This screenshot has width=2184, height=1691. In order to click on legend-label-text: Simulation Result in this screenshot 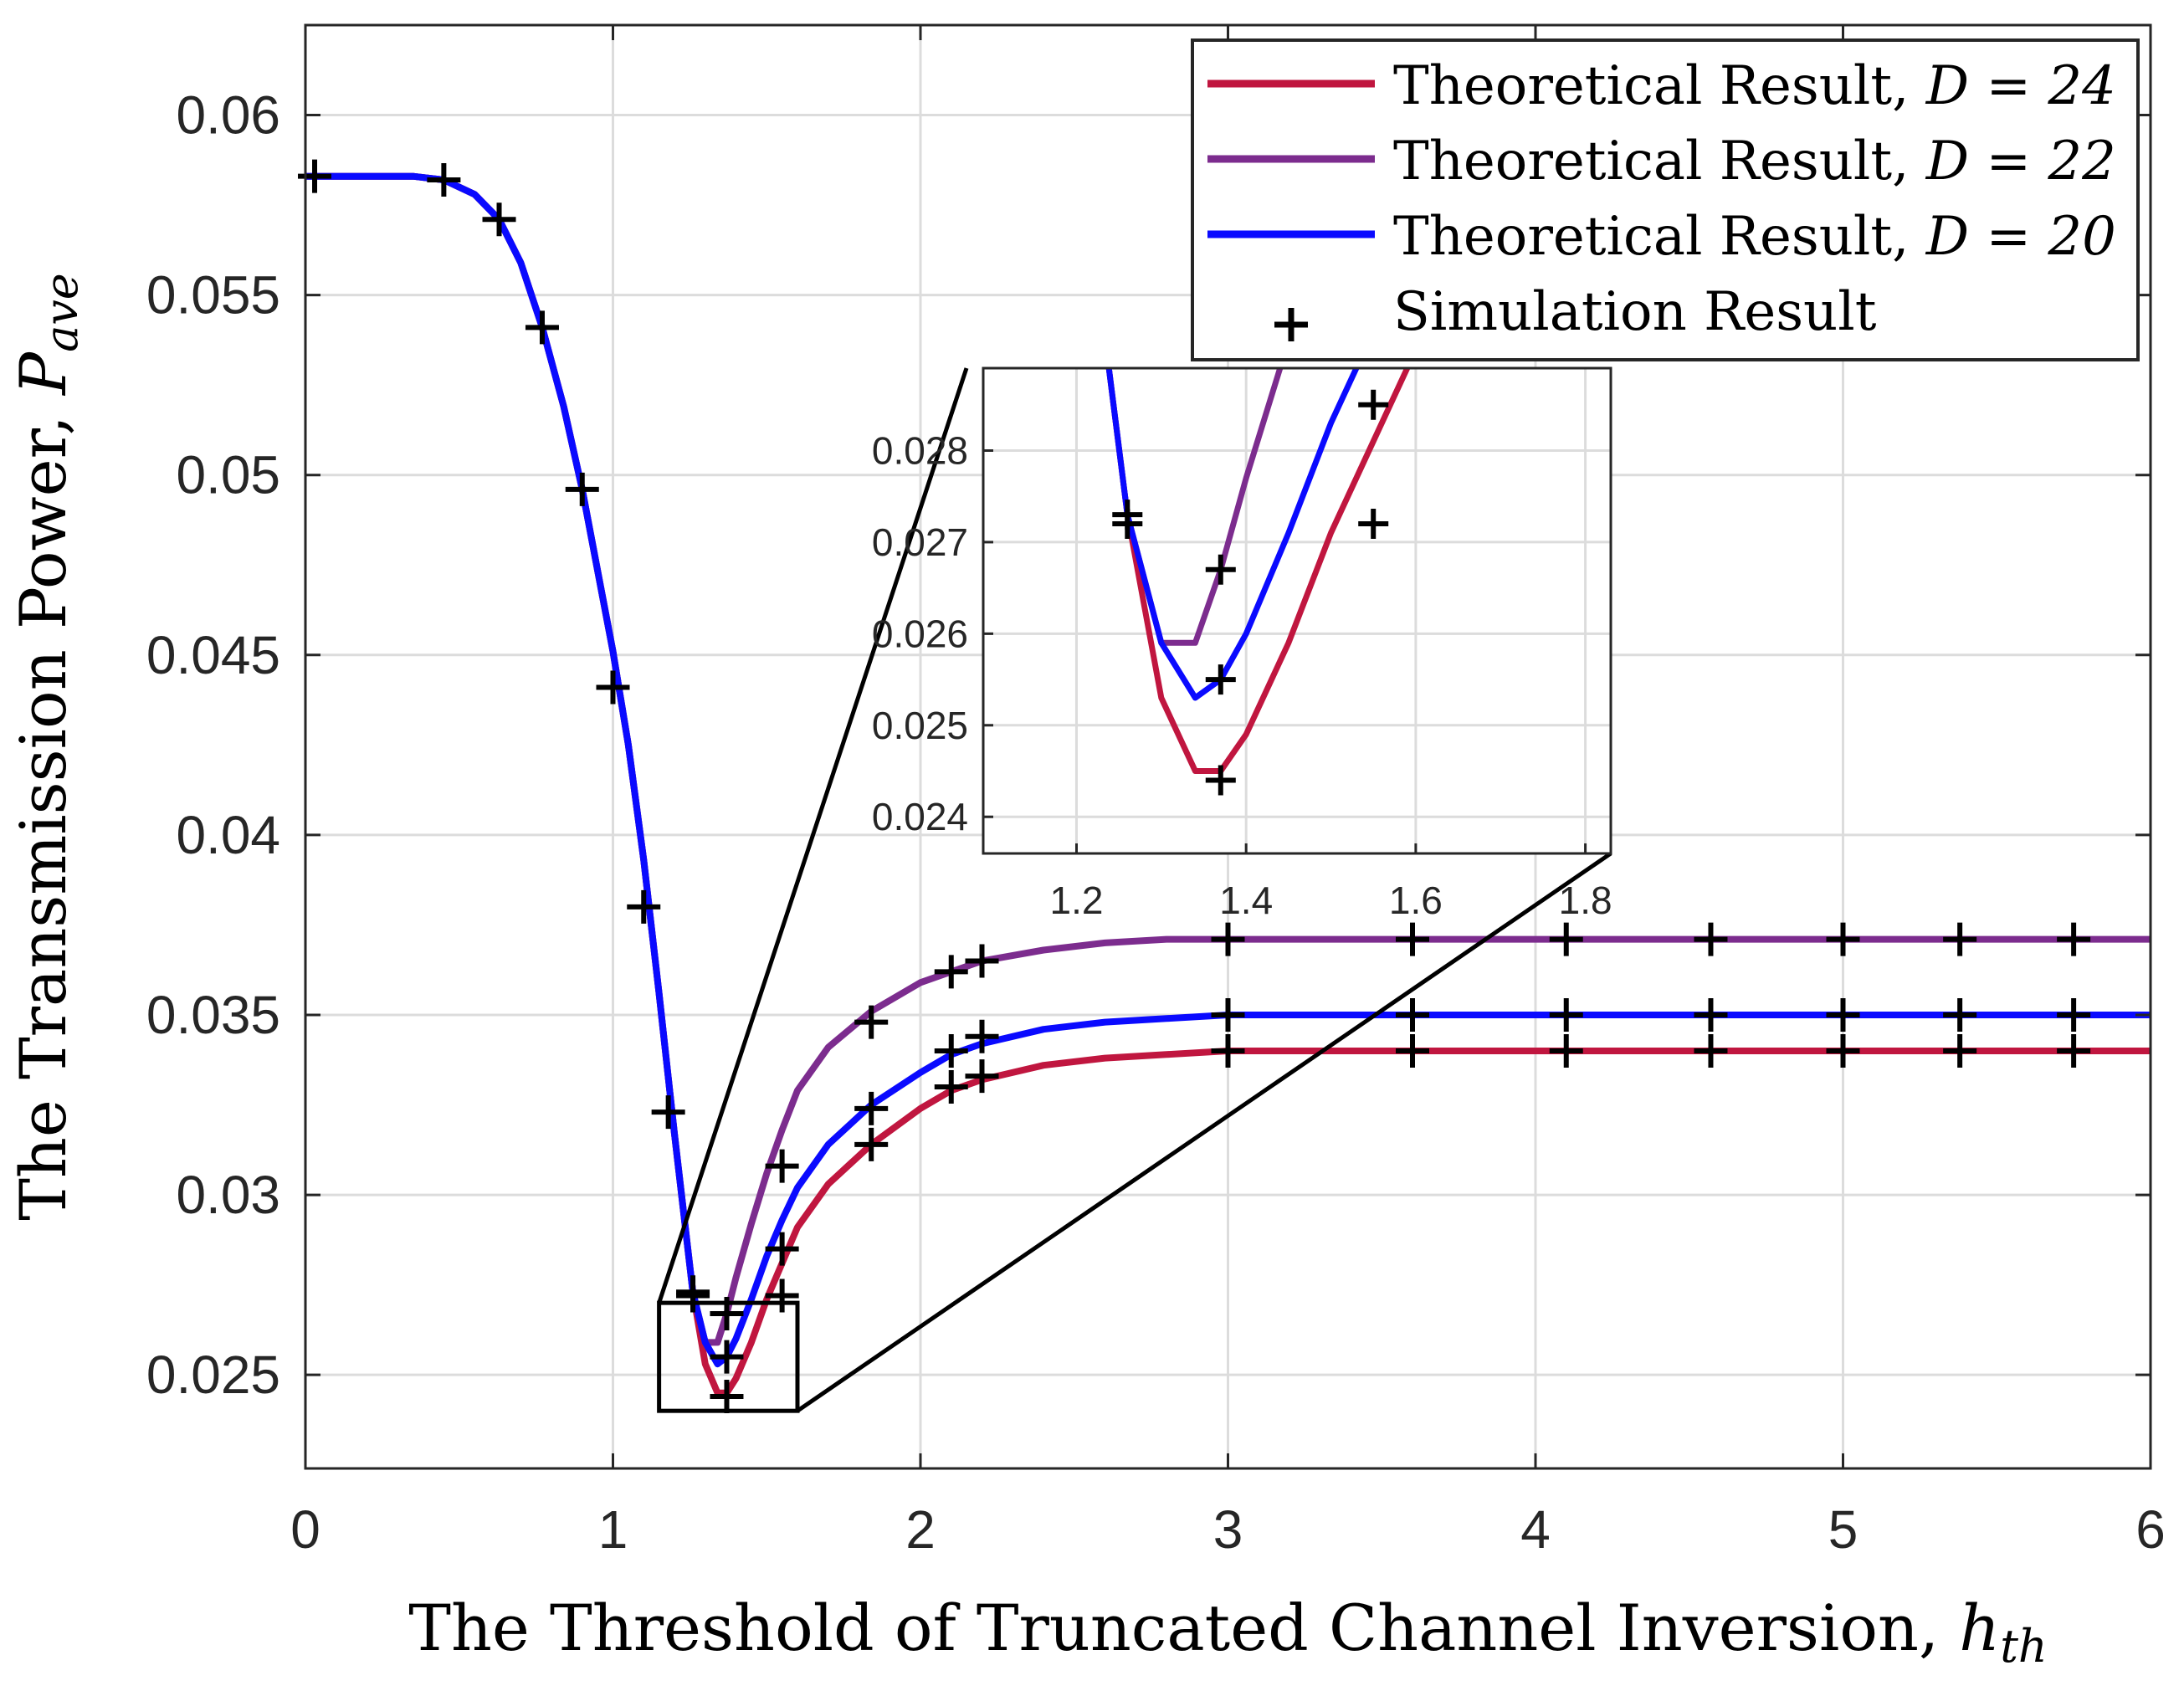, I will do `click(1635, 312)`.